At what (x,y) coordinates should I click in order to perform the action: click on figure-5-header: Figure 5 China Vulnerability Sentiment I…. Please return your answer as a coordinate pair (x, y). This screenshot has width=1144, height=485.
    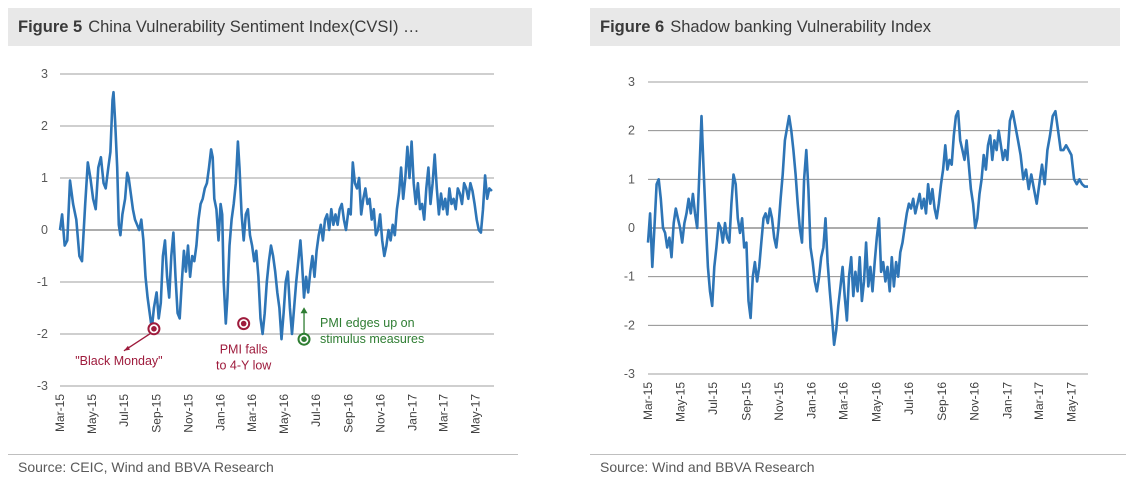
    Looking at the image, I should click on (270, 27).